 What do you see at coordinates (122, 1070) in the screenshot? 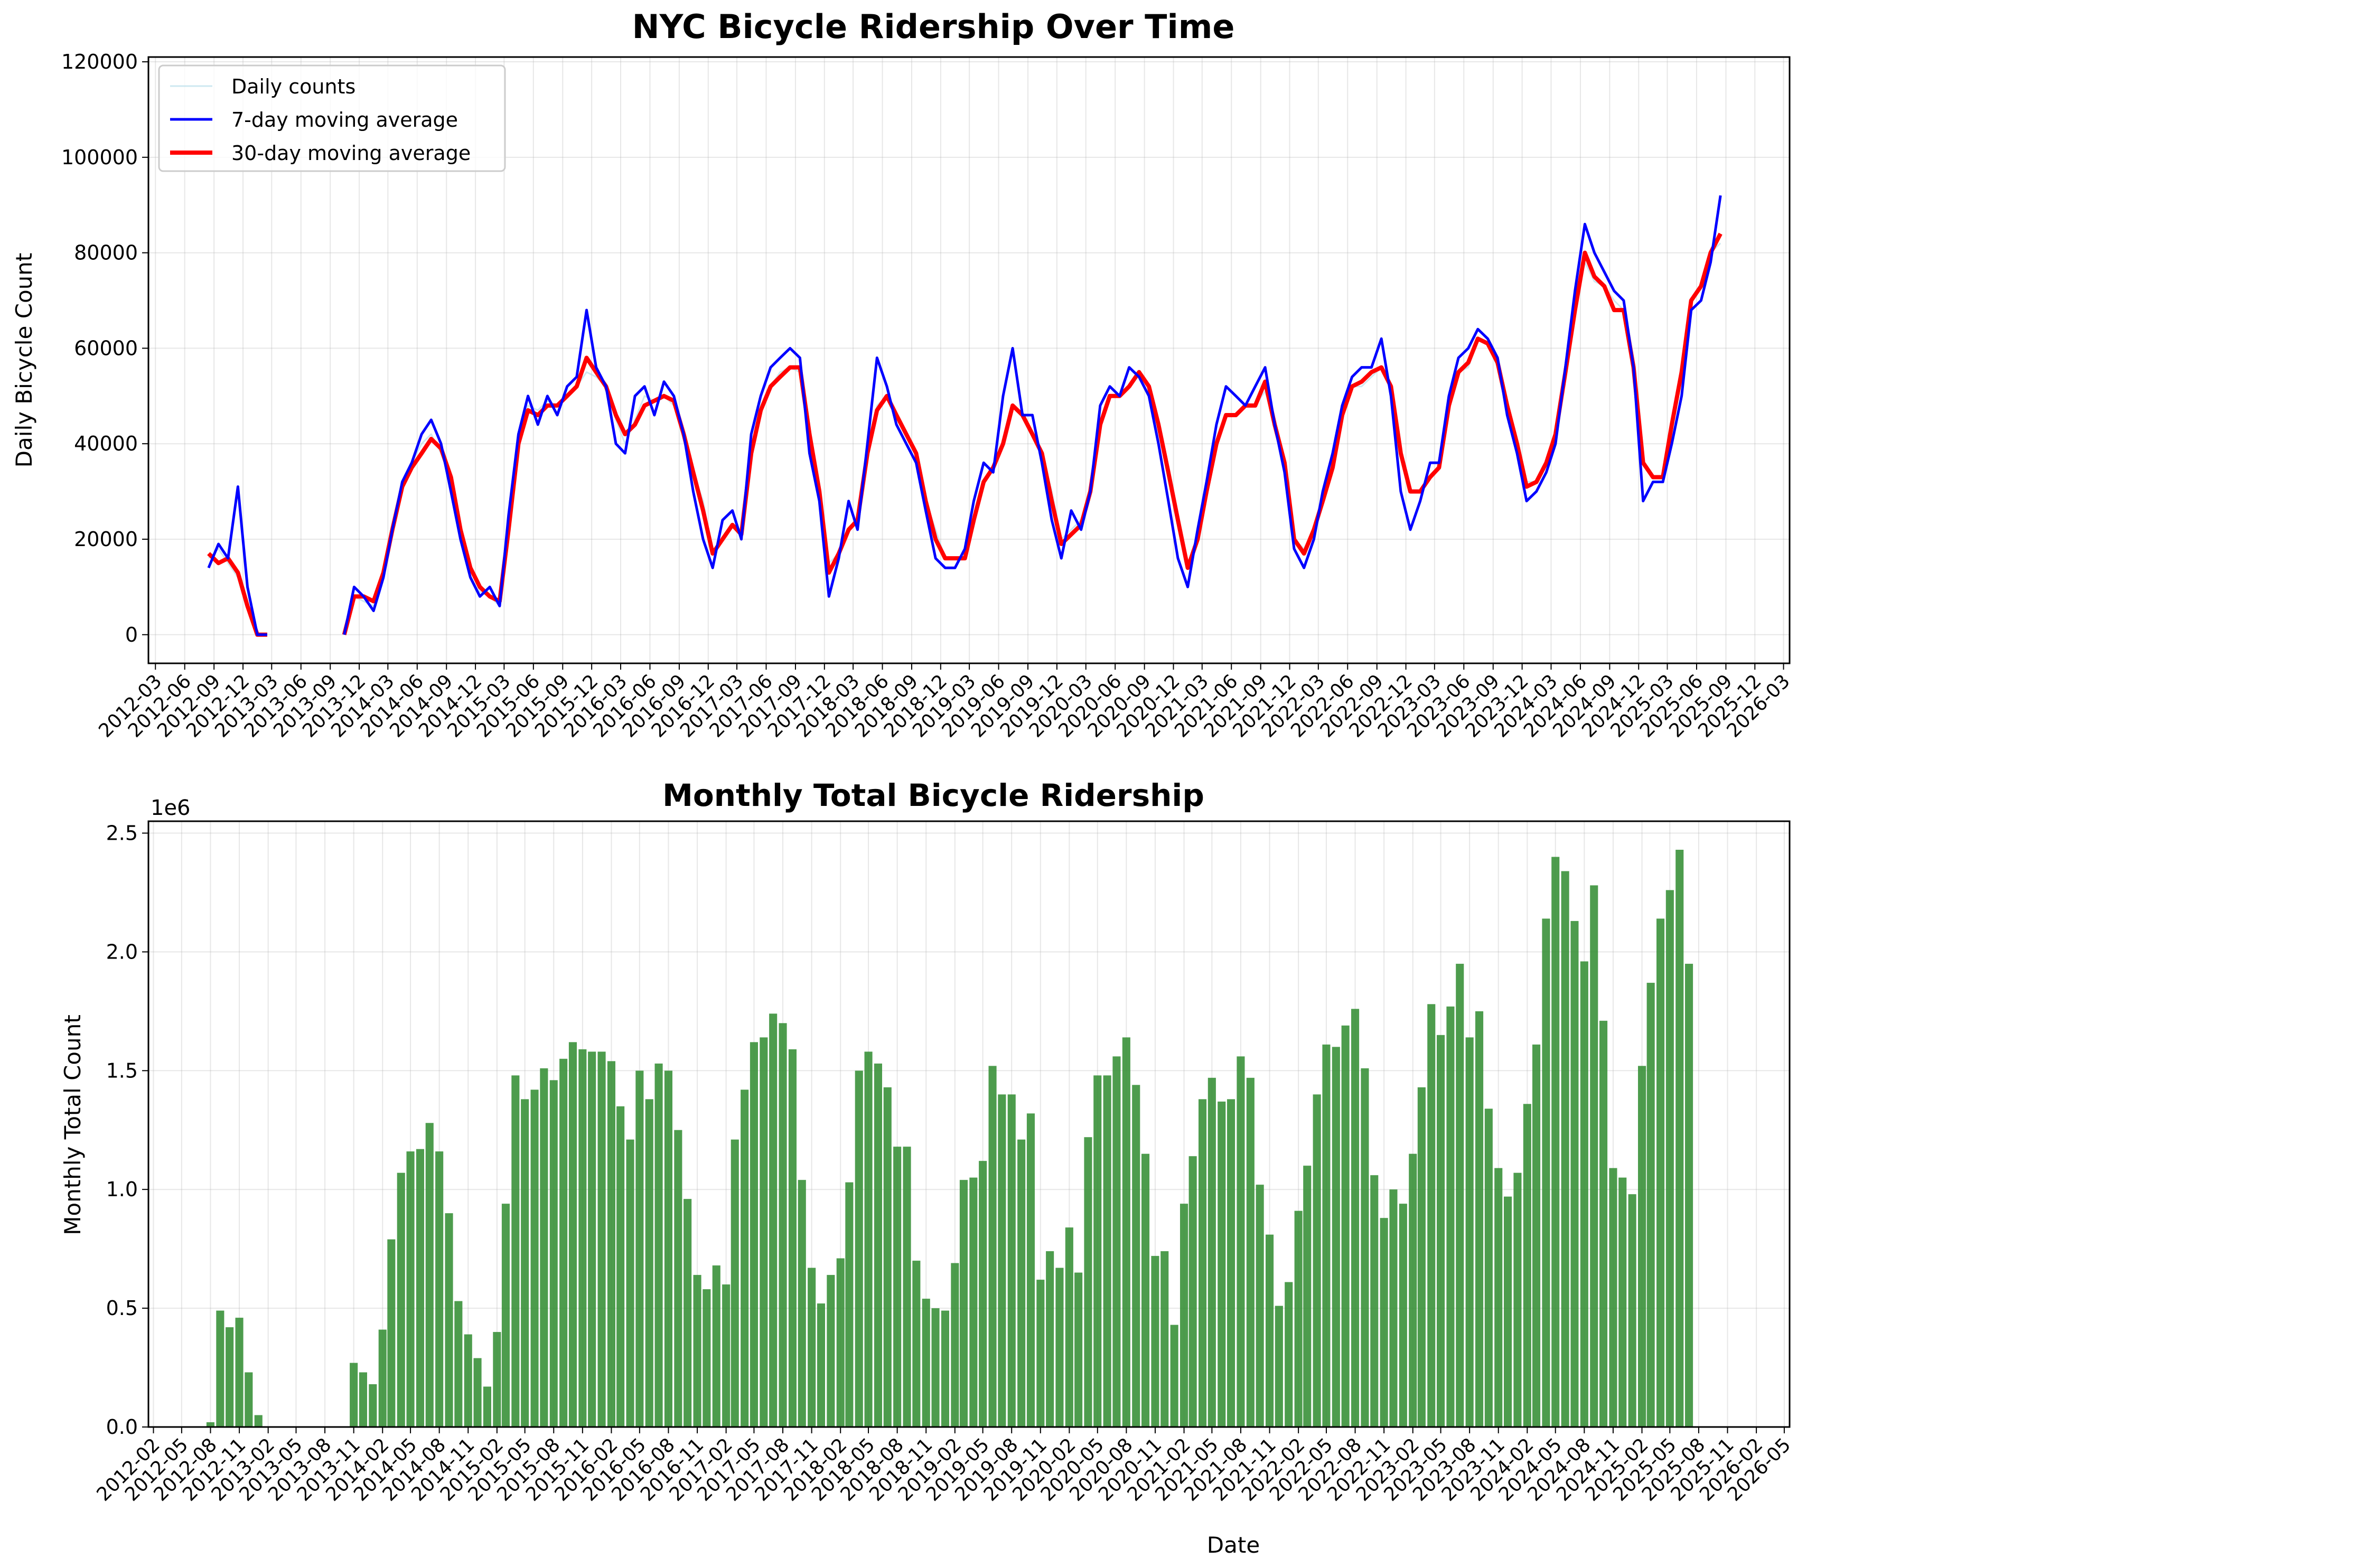
I see `y-tick-label: 1.5` at bounding box center [122, 1070].